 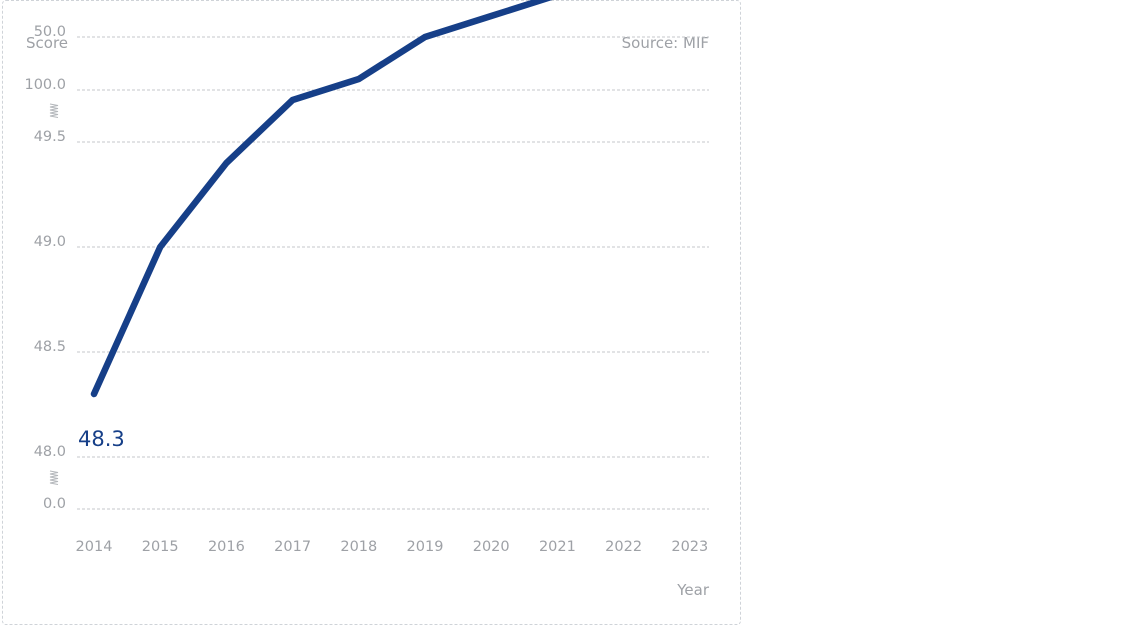 What do you see at coordinates (226, 547) in the screenshot?
I see `x-tick-label: 2016` at bounding box center [226, 547].